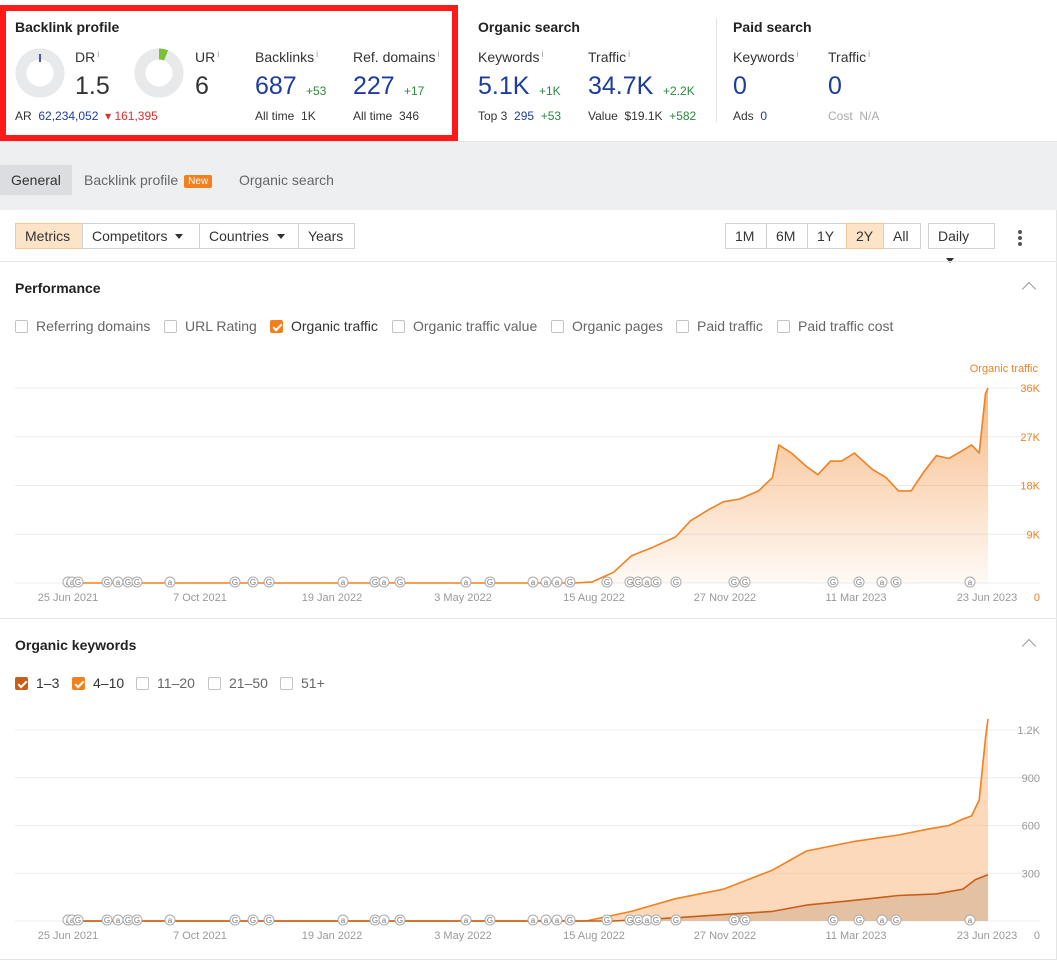 Image resolution: width=1057 pixels, height=964 pixels. I want to click on x-tick-label: 15 Aug 2022, so click(594, 598).